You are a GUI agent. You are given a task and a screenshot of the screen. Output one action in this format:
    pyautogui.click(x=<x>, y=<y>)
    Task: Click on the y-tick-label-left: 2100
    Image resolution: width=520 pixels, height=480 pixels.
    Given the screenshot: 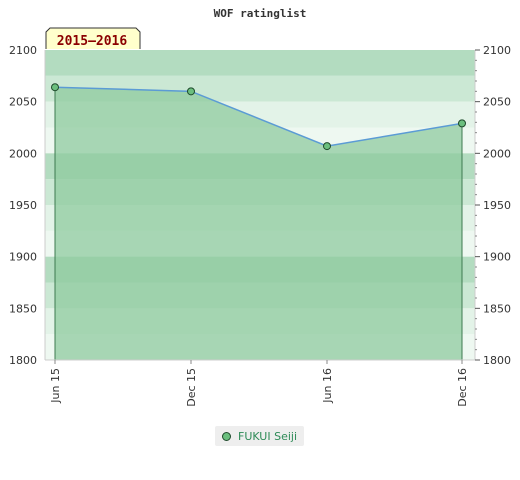 What is the action you would take?
    pyautogui.click(x=23, y=50)
    